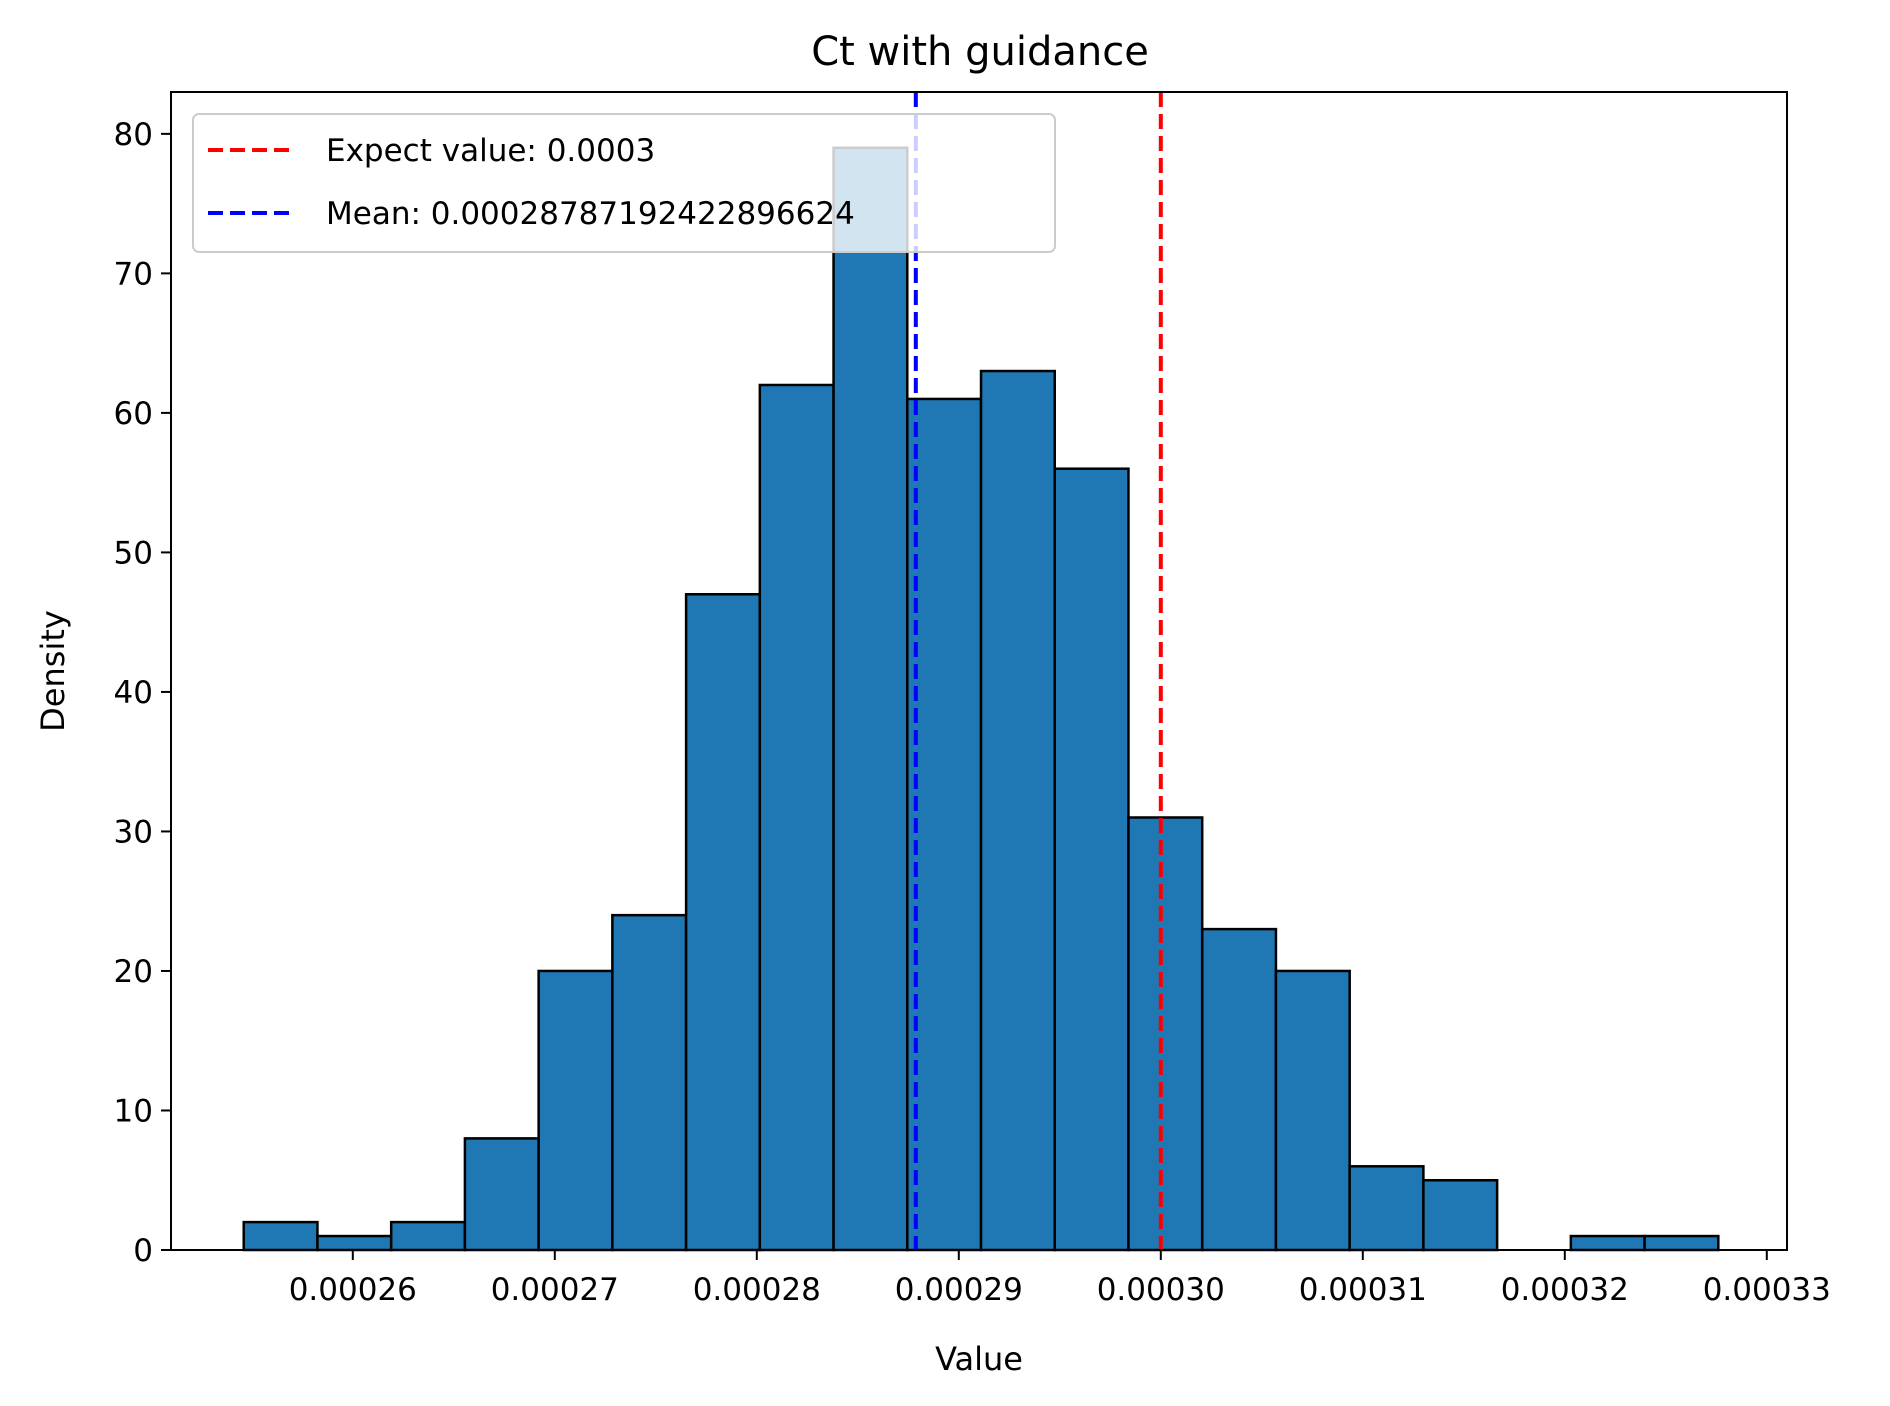  Describe the element at coordinates (1565, 1290) in the screenshot. I see `x-tick-label: 0.00032` at that location.